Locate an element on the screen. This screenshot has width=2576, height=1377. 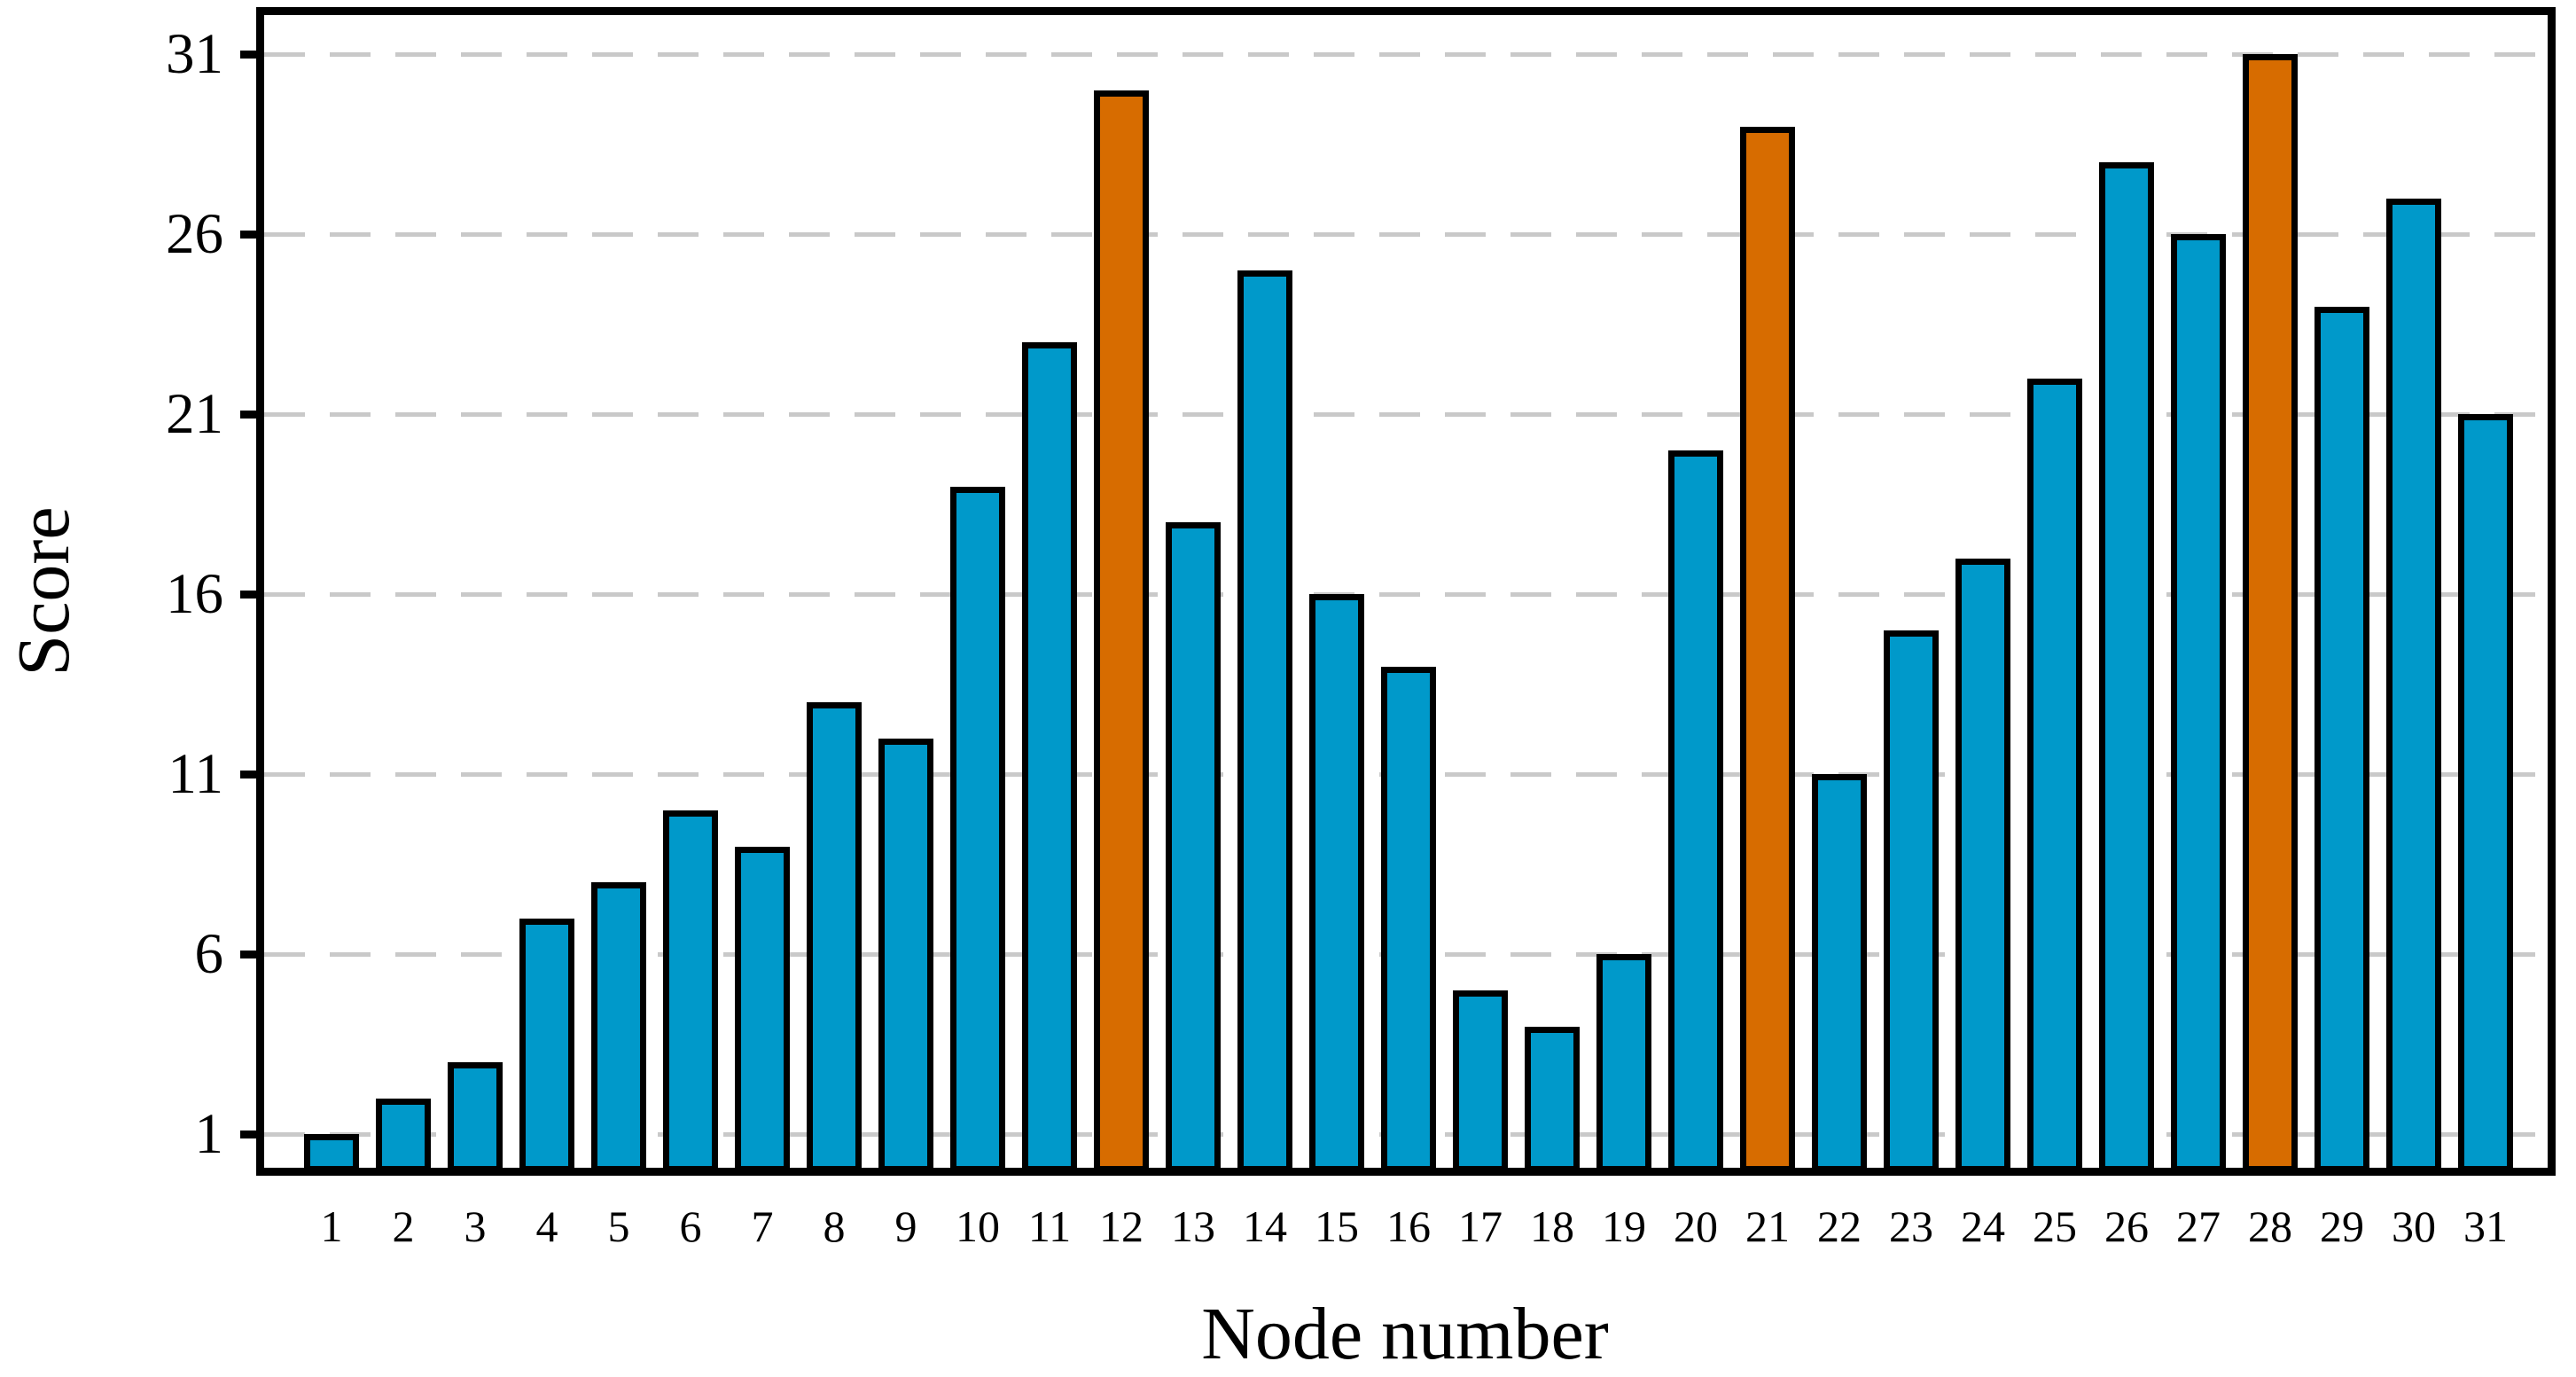
x-axis-title: Node number is located at coordinates (1405, 1334).